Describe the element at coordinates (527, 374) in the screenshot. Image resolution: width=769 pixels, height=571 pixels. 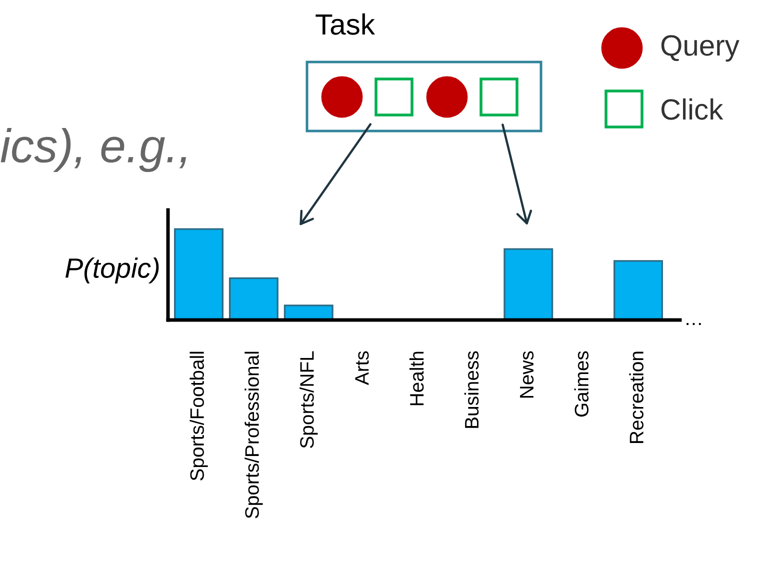
I see `x-tick-label: News` at that location.